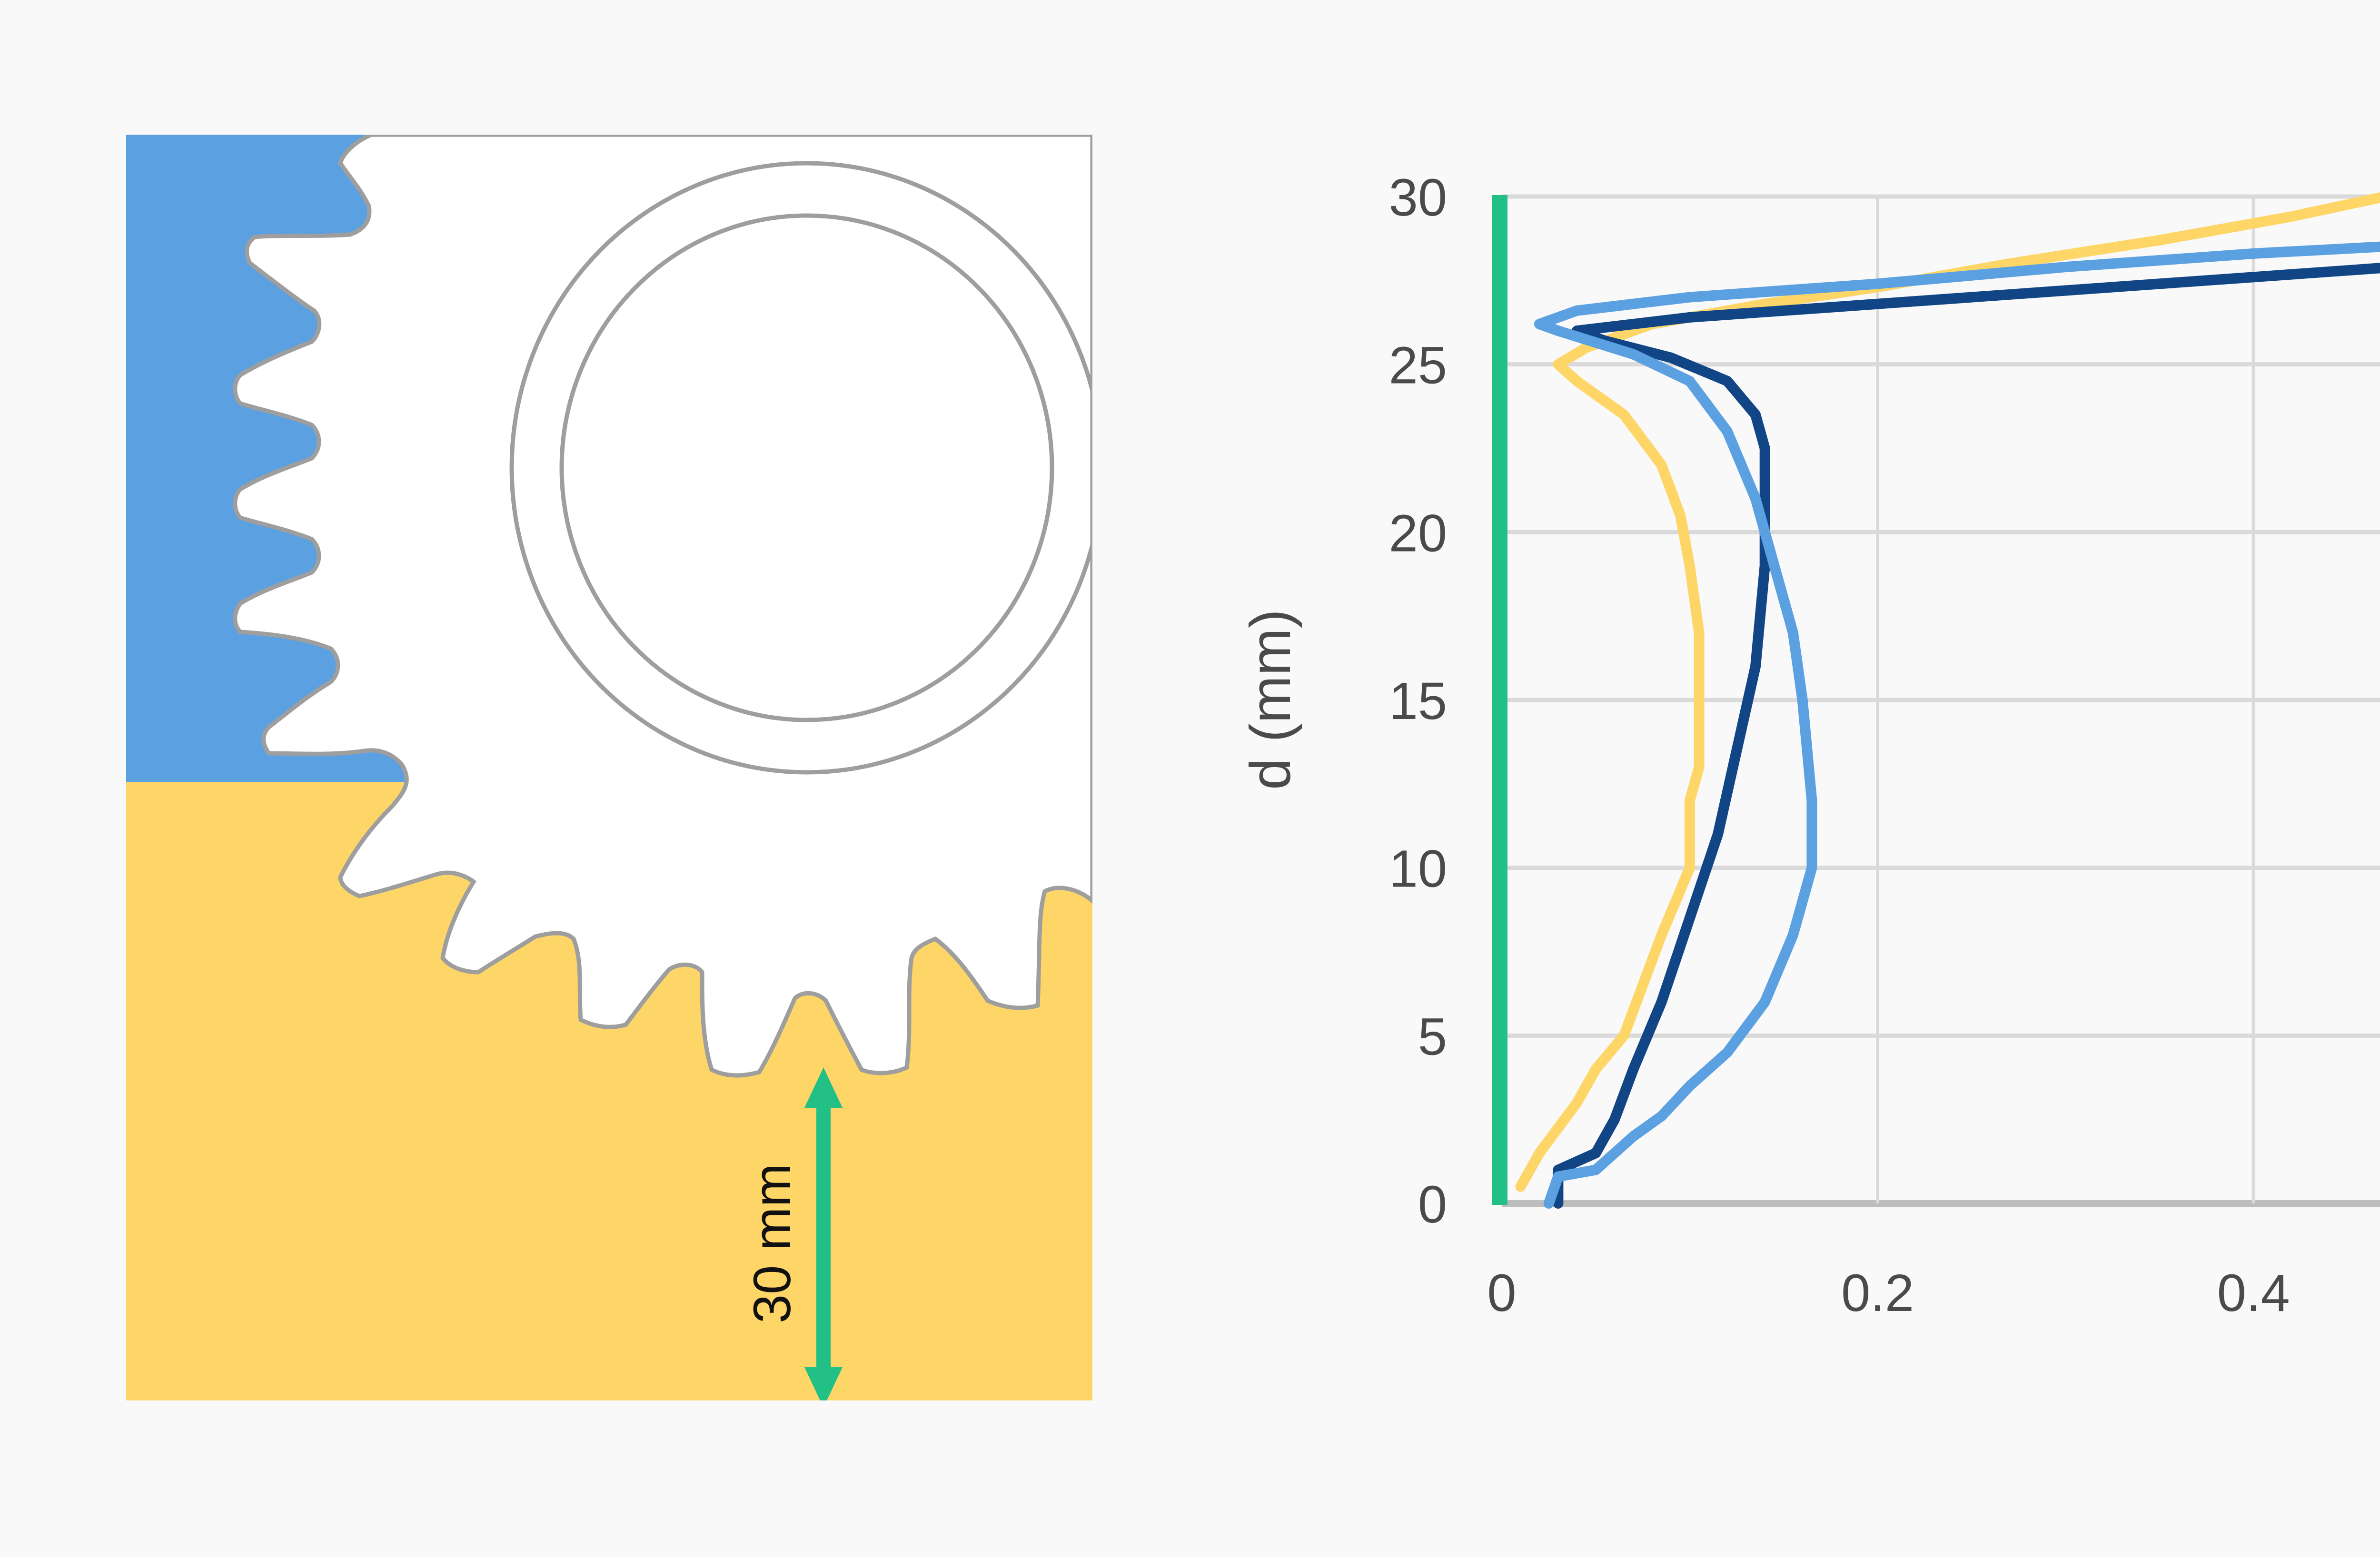 This screenshot has height=1557, width=2380. What do you see at coordinates (1418, 365) in the screenshot?
I see `y-tick-label: 25` at bounding box center [1418, 365].